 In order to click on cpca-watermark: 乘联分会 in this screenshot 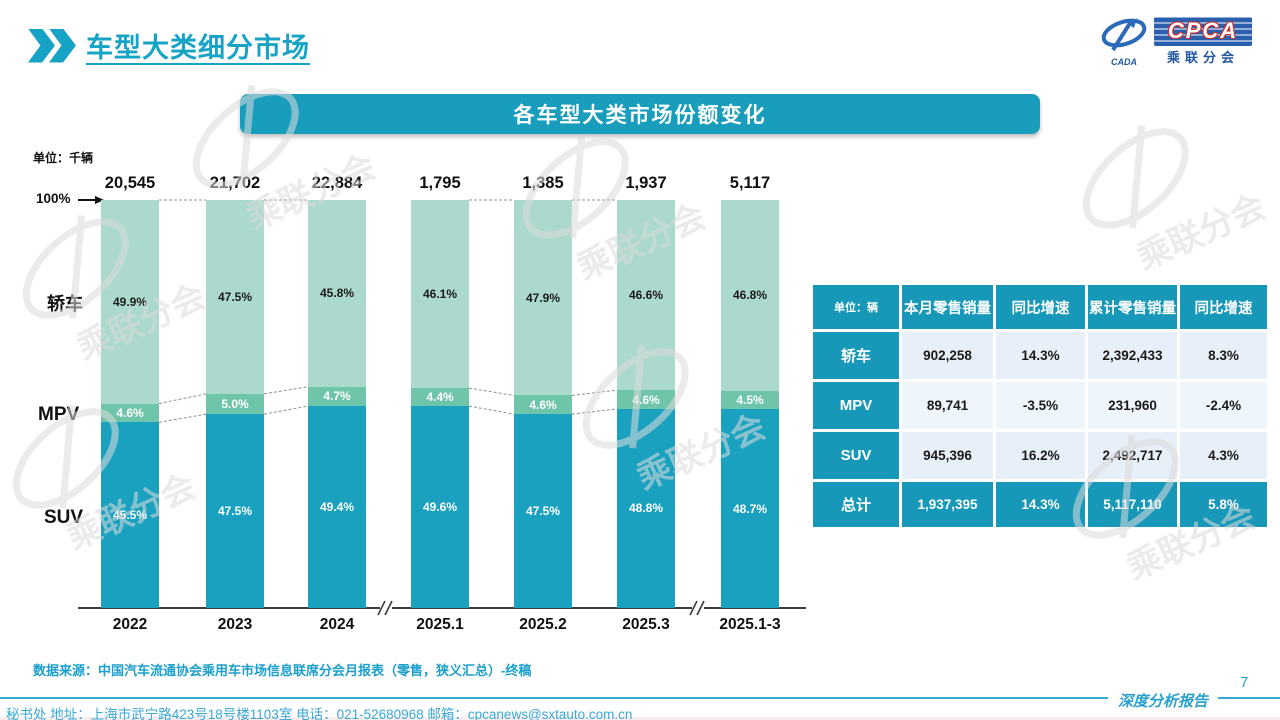, I will do `click(275, 155)`.